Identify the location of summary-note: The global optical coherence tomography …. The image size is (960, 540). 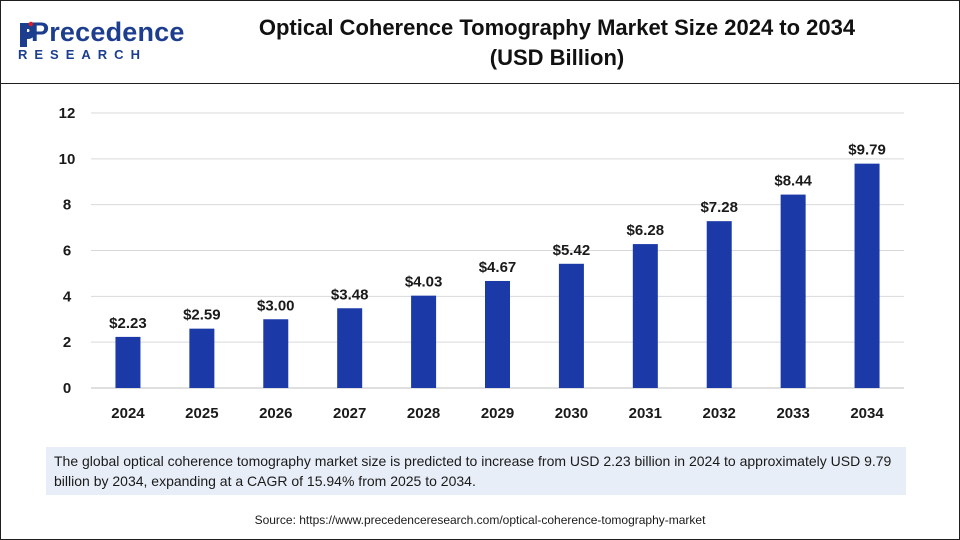
(476, 471).